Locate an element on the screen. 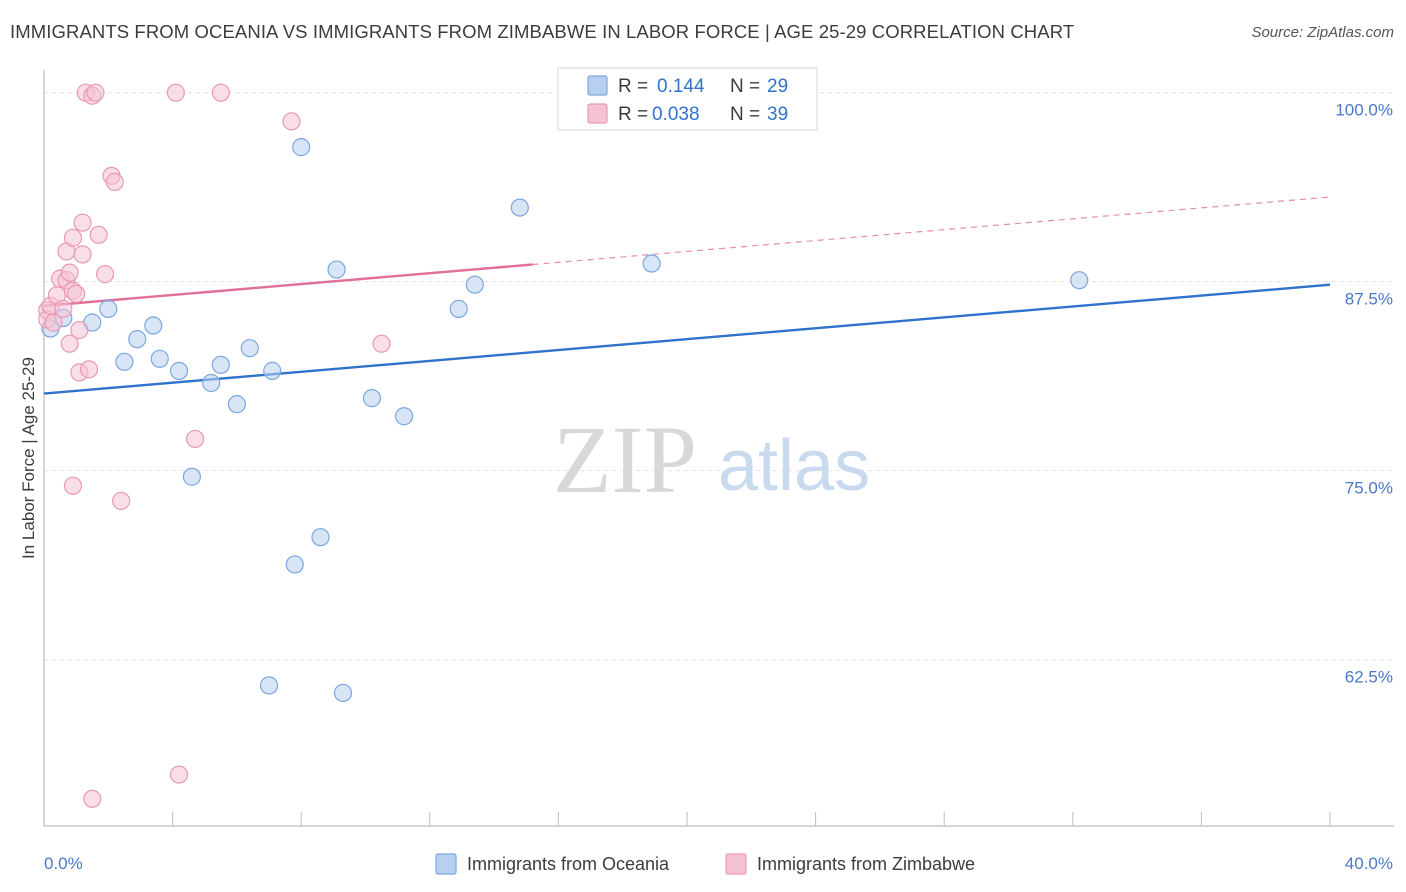 Image resolution: width=1406 pixels, height=892 pixels. y-tick-labels: 100.0% 87.5% 75.0% 62.5% is located at coordinates (1364, 394).